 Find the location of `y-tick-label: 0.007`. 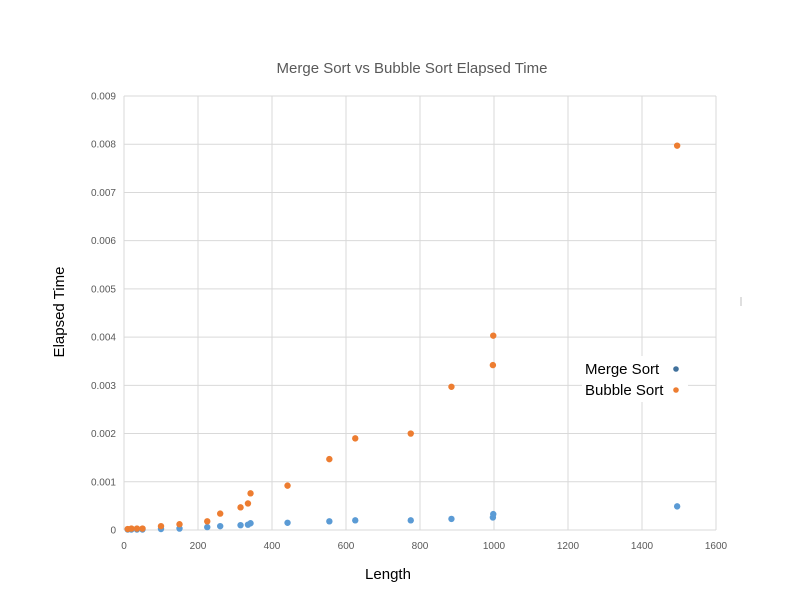

y-tick-label: 0.007 is located at coordinates (103, 193).